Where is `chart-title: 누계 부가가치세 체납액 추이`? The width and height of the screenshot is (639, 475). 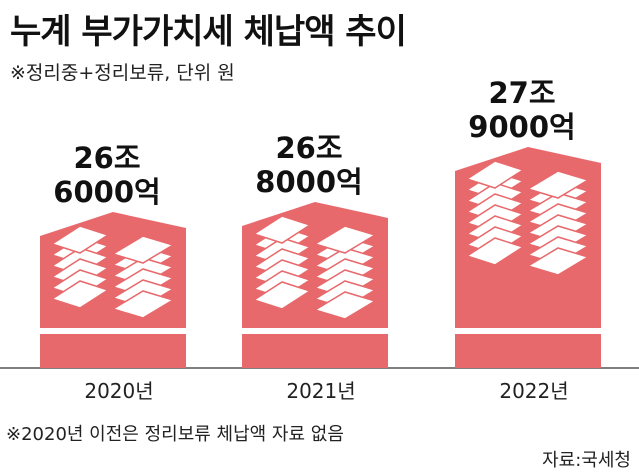
chart-title: 누계 부가가치세 체납액 추이 is located at coordinates (208, 32).